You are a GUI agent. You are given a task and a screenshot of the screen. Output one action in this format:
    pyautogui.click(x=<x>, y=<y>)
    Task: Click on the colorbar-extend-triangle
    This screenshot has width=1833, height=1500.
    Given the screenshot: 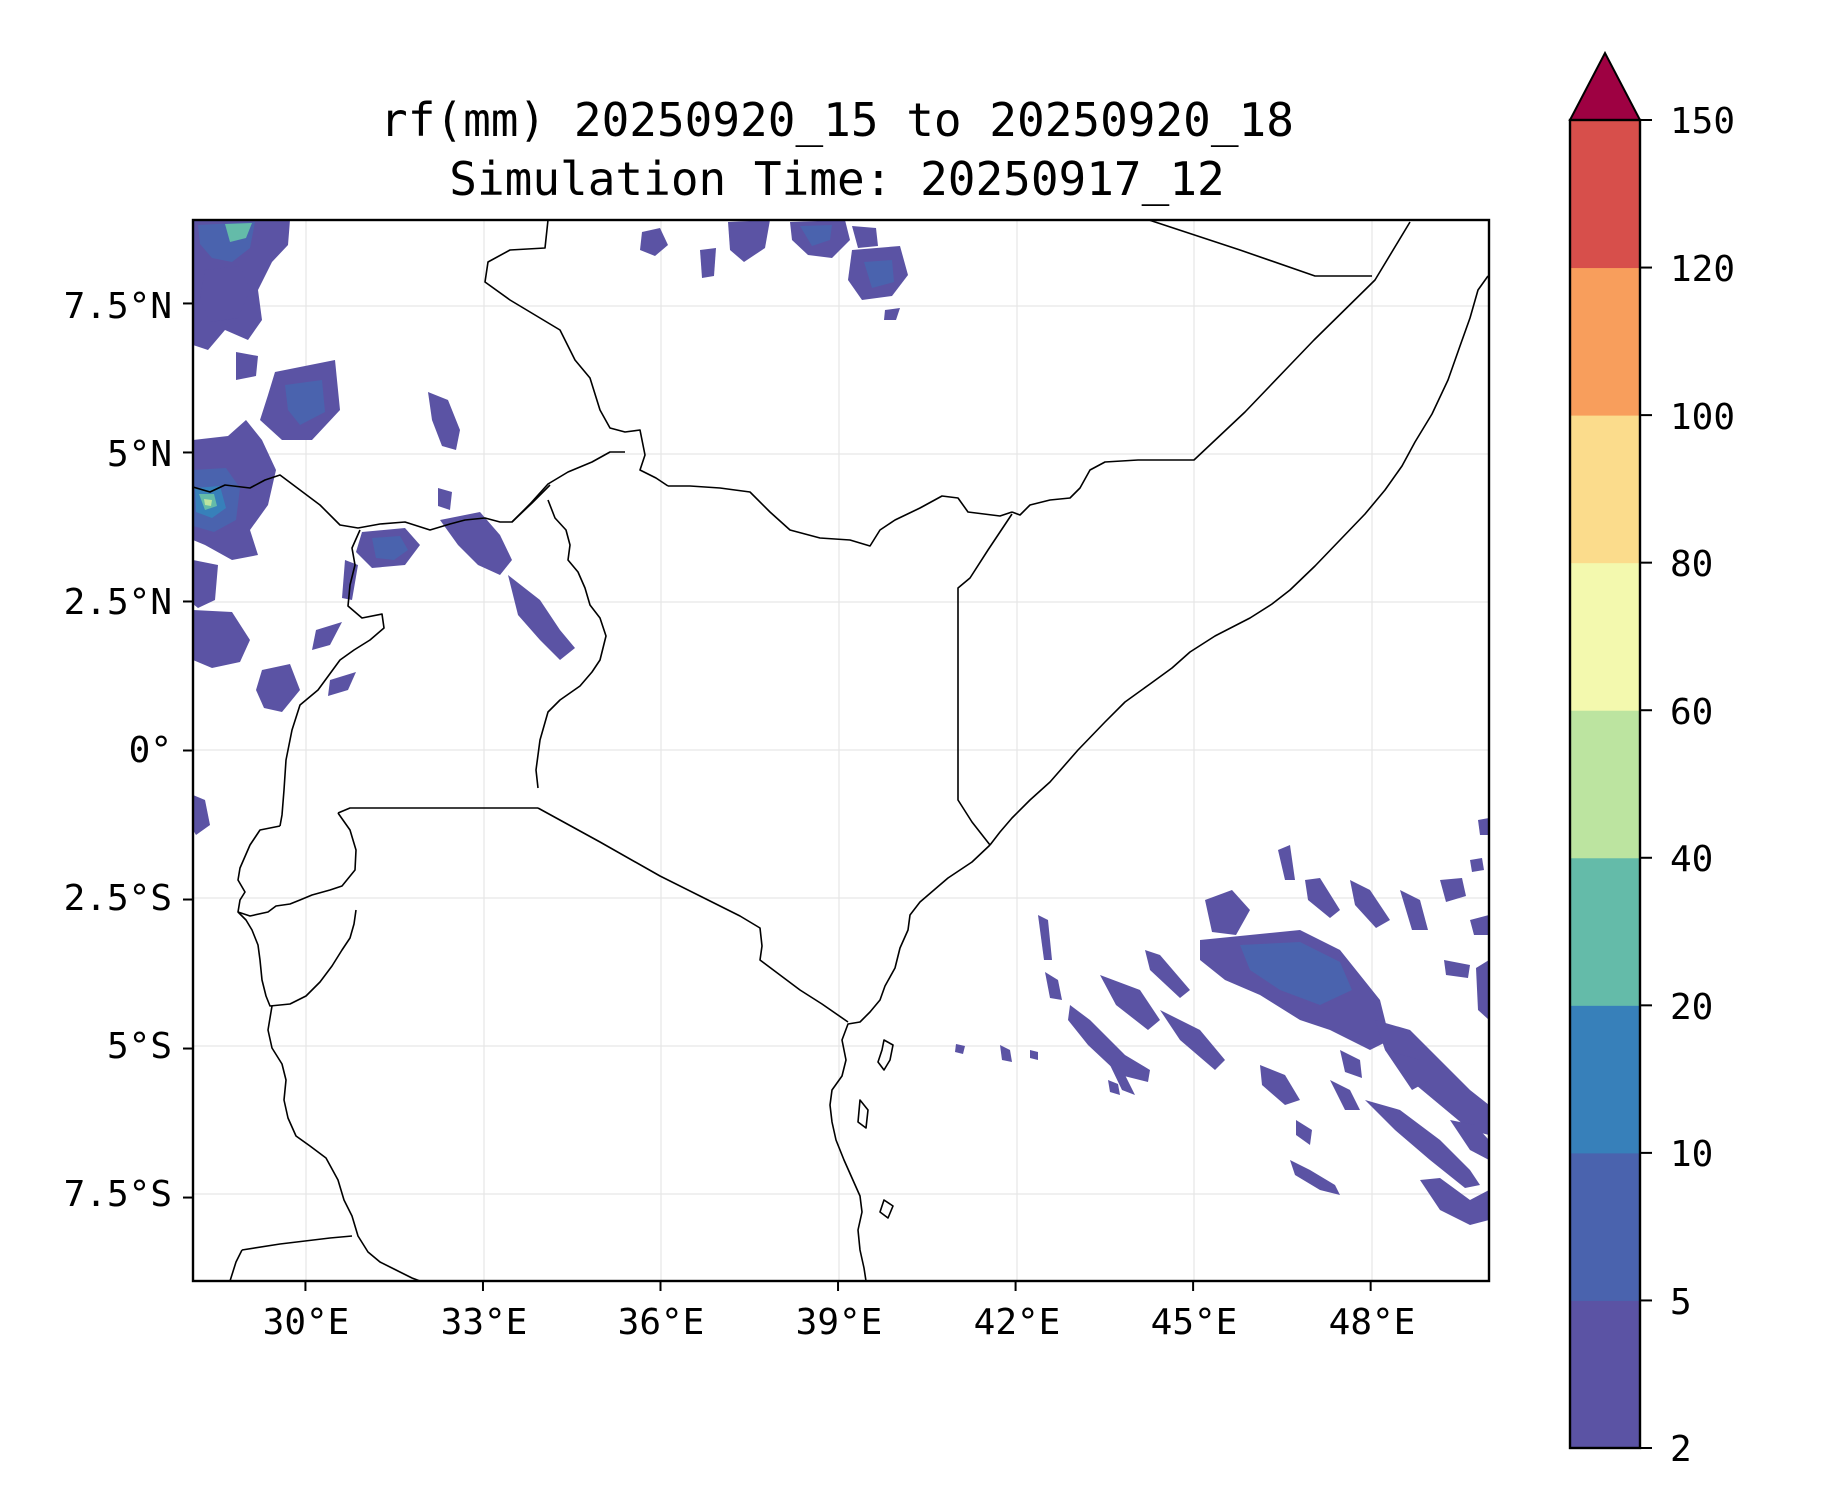 What is the action you would take?
    pyautogui.click(x=1605, y=85)
    